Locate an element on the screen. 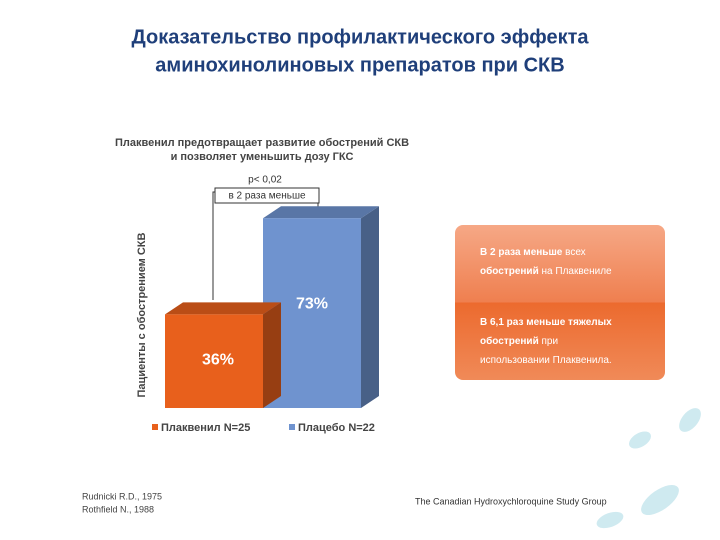  callout-run: В 6,1 раз меньше тяжелых is located at coordinates (546, 322).